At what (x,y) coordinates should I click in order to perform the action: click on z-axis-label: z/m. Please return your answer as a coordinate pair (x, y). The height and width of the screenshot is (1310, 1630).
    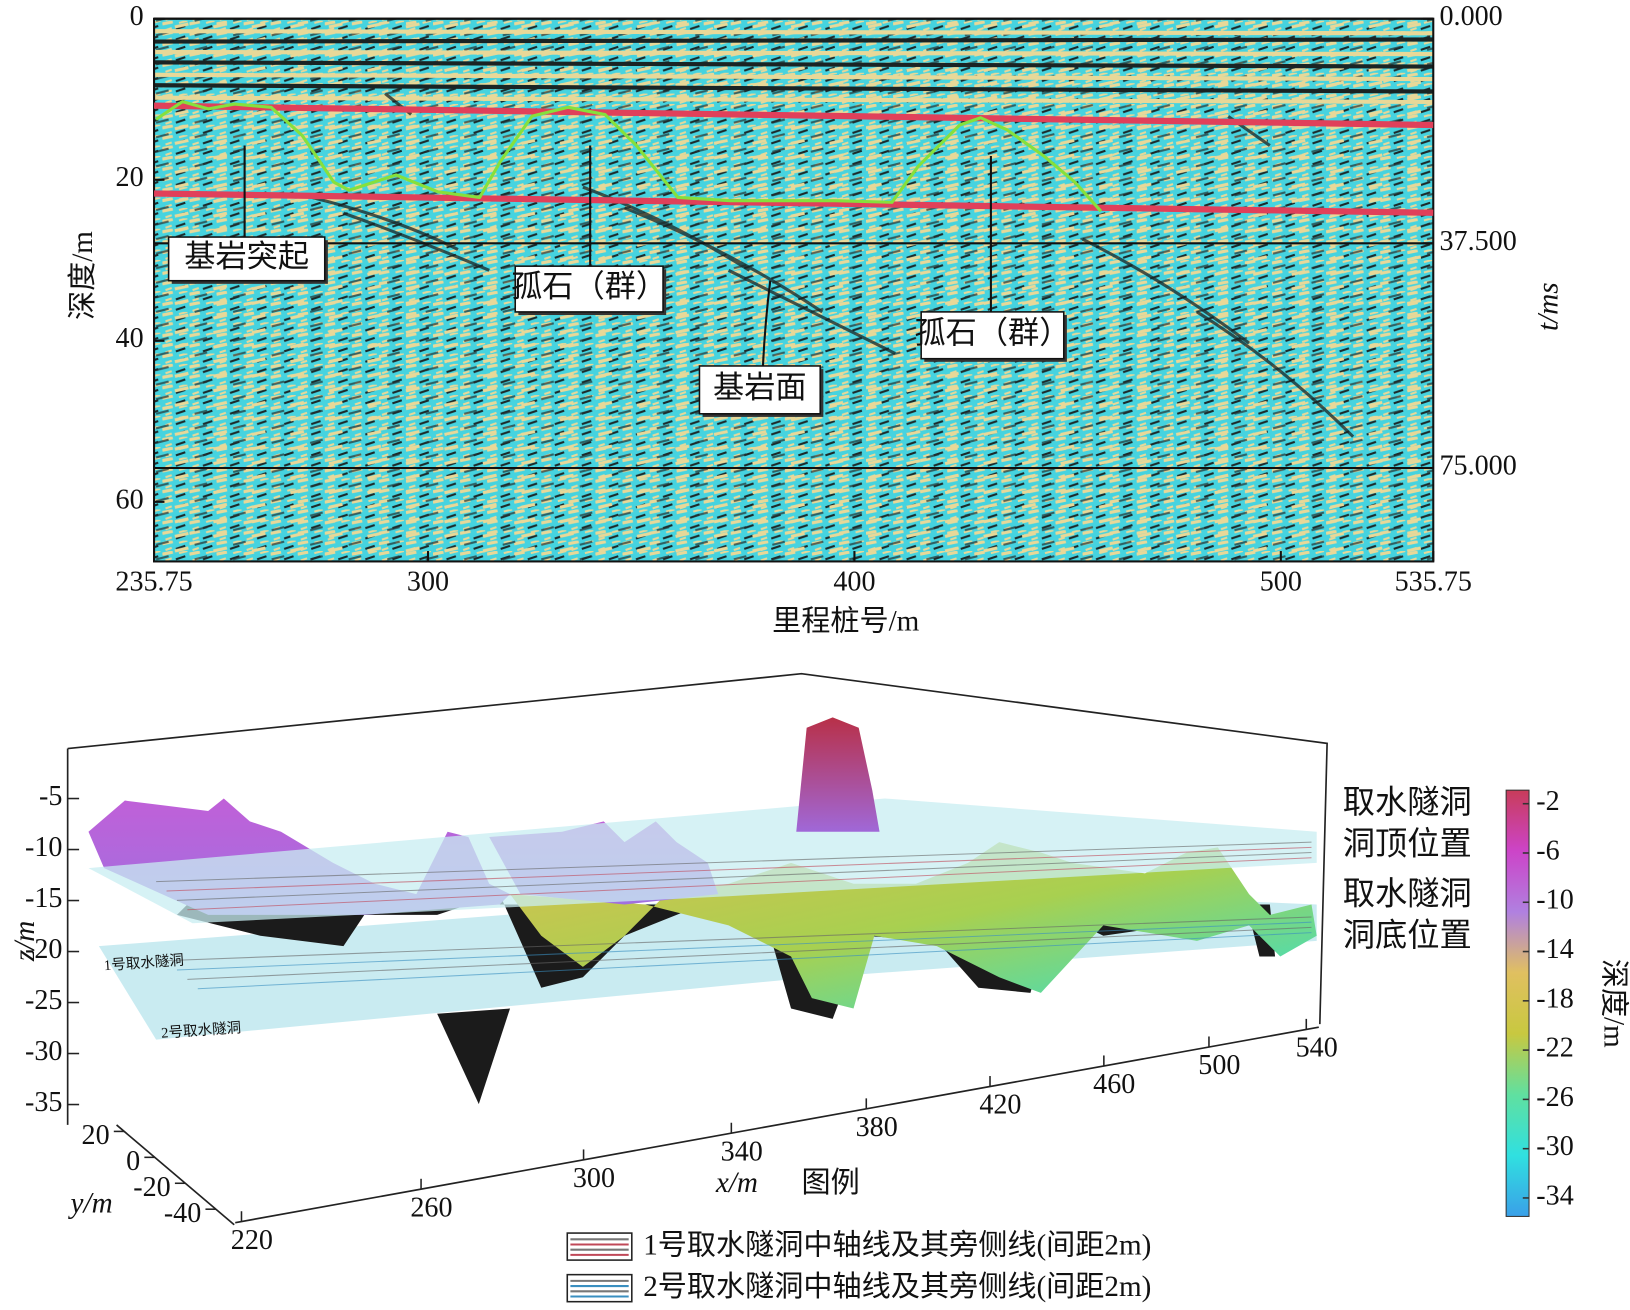
    Looking at the image, I should click on (25, 941).